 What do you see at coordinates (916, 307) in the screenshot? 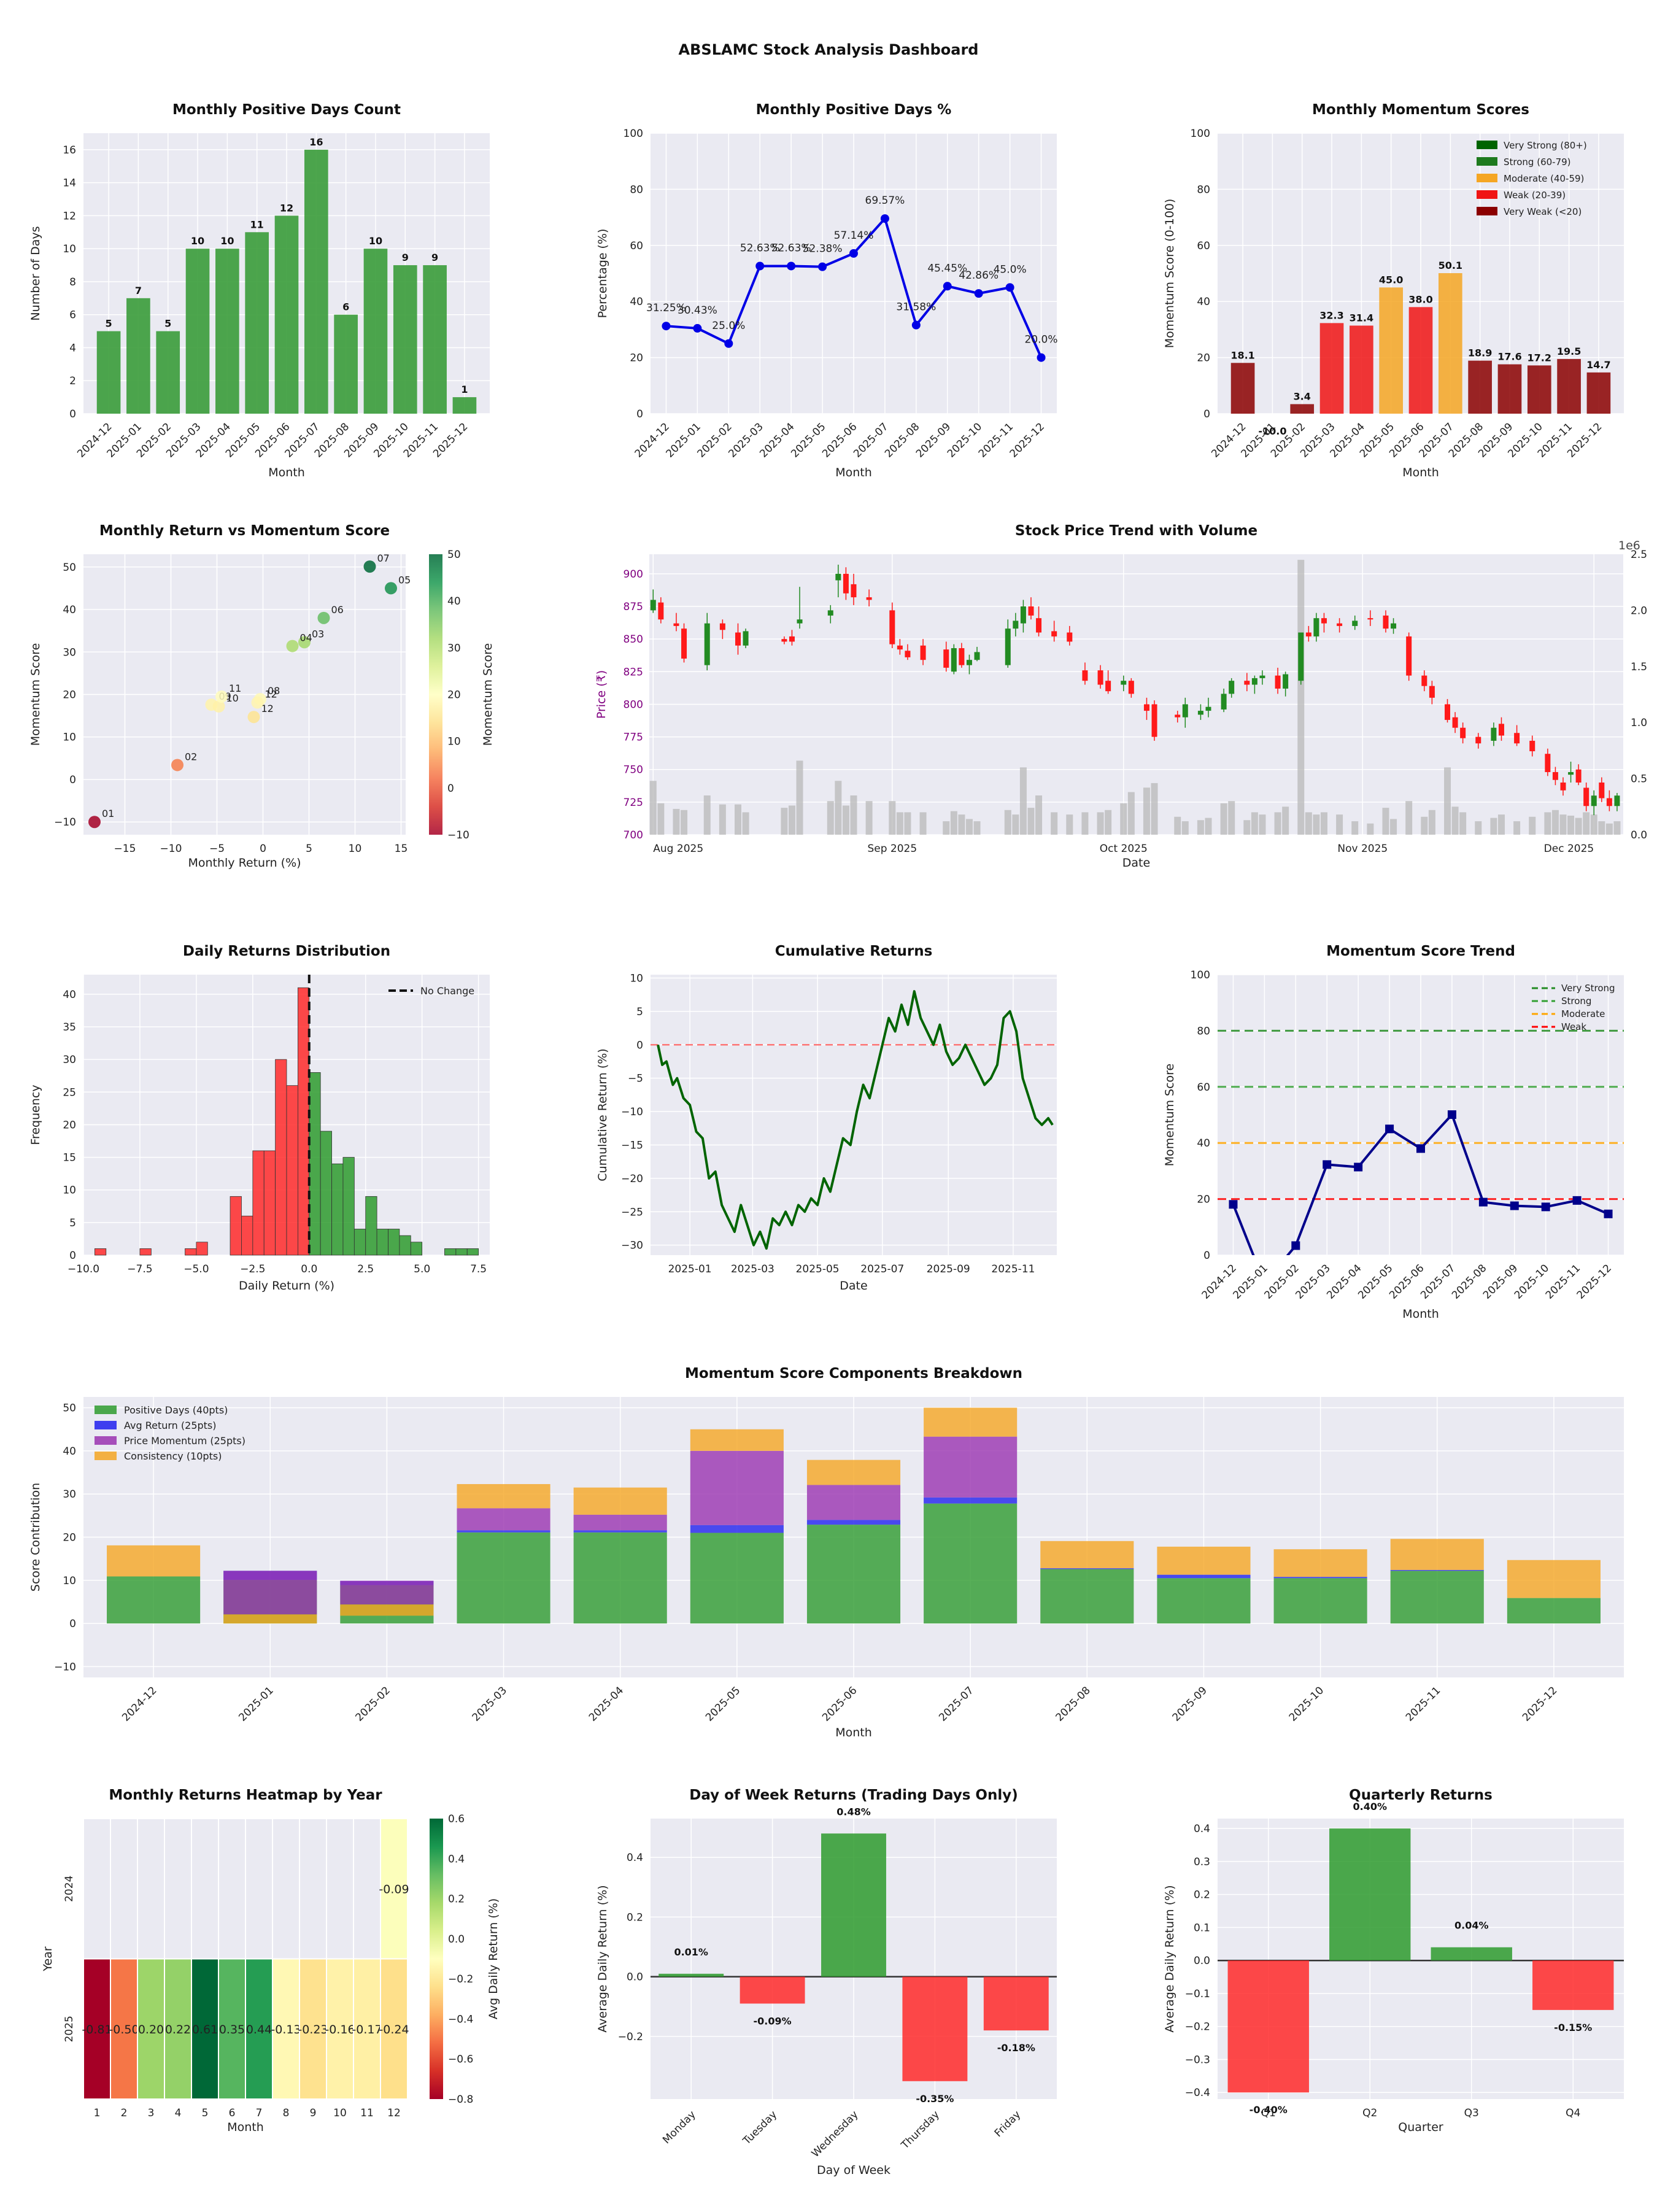
I see `data-label: 31.58%` at bounding box center [916, 307].